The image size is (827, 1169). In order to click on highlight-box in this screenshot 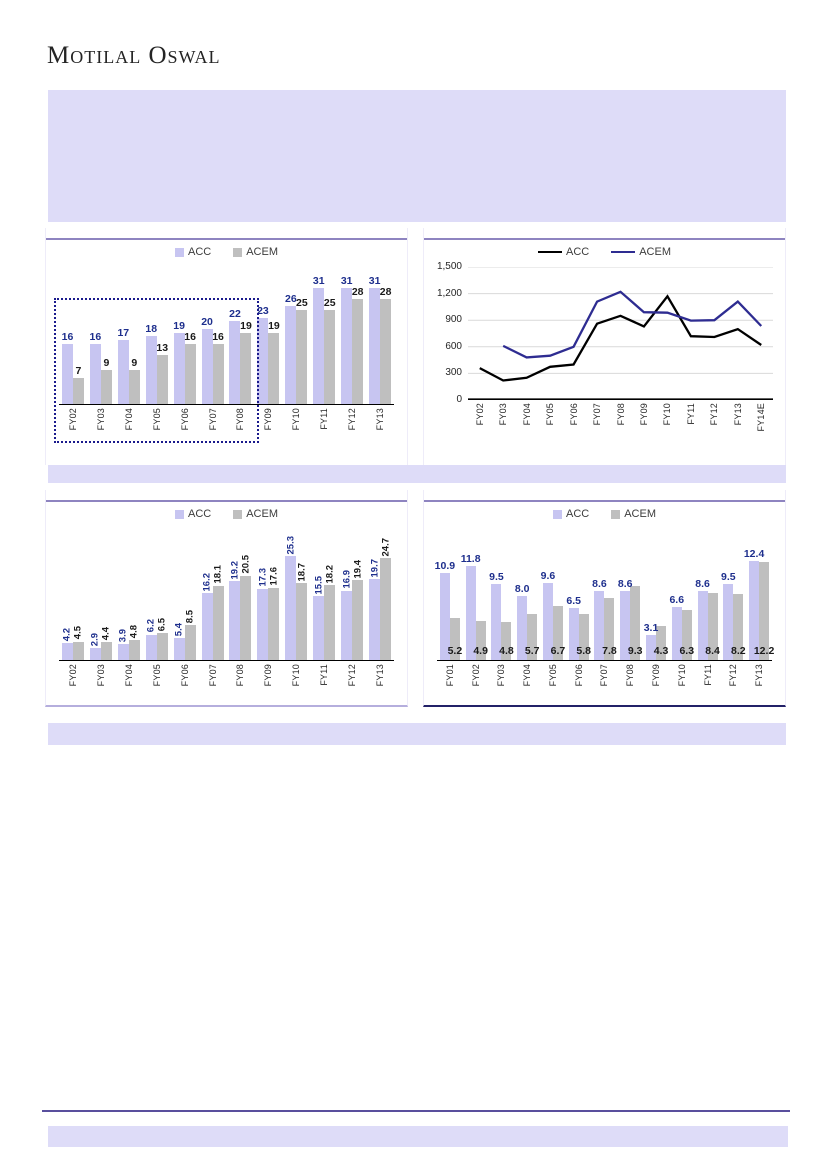, I will do `click(157, 370)`.